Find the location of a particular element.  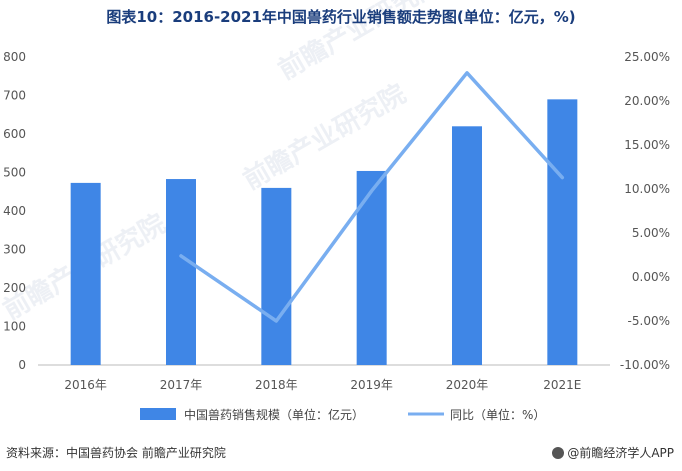

y-left-tick-label: 600 is located at coordinates (14, 134).